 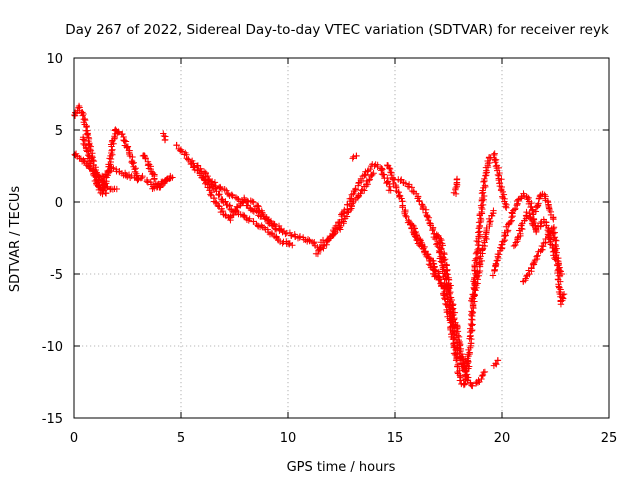 I want to click on y-tick-label: -10, so click(x=52, y=347).